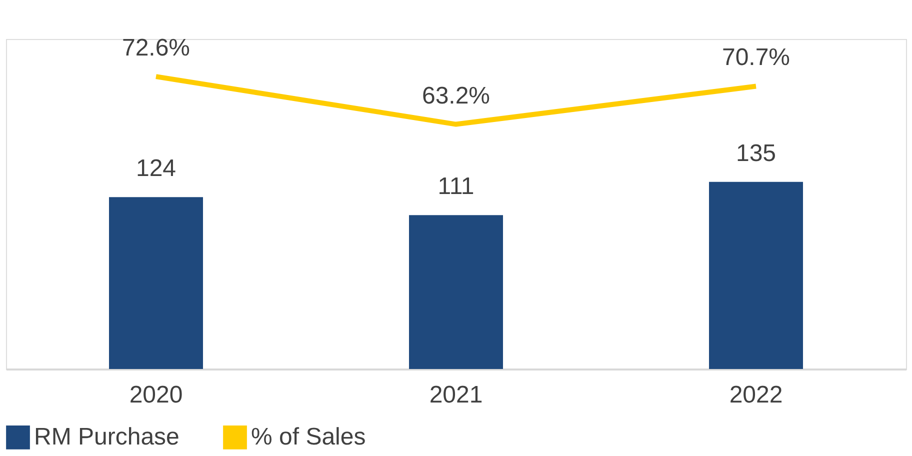  Describe the element at coordinates (156, 48) in the screenshot. I see `data-label: 72.6%` at that location.